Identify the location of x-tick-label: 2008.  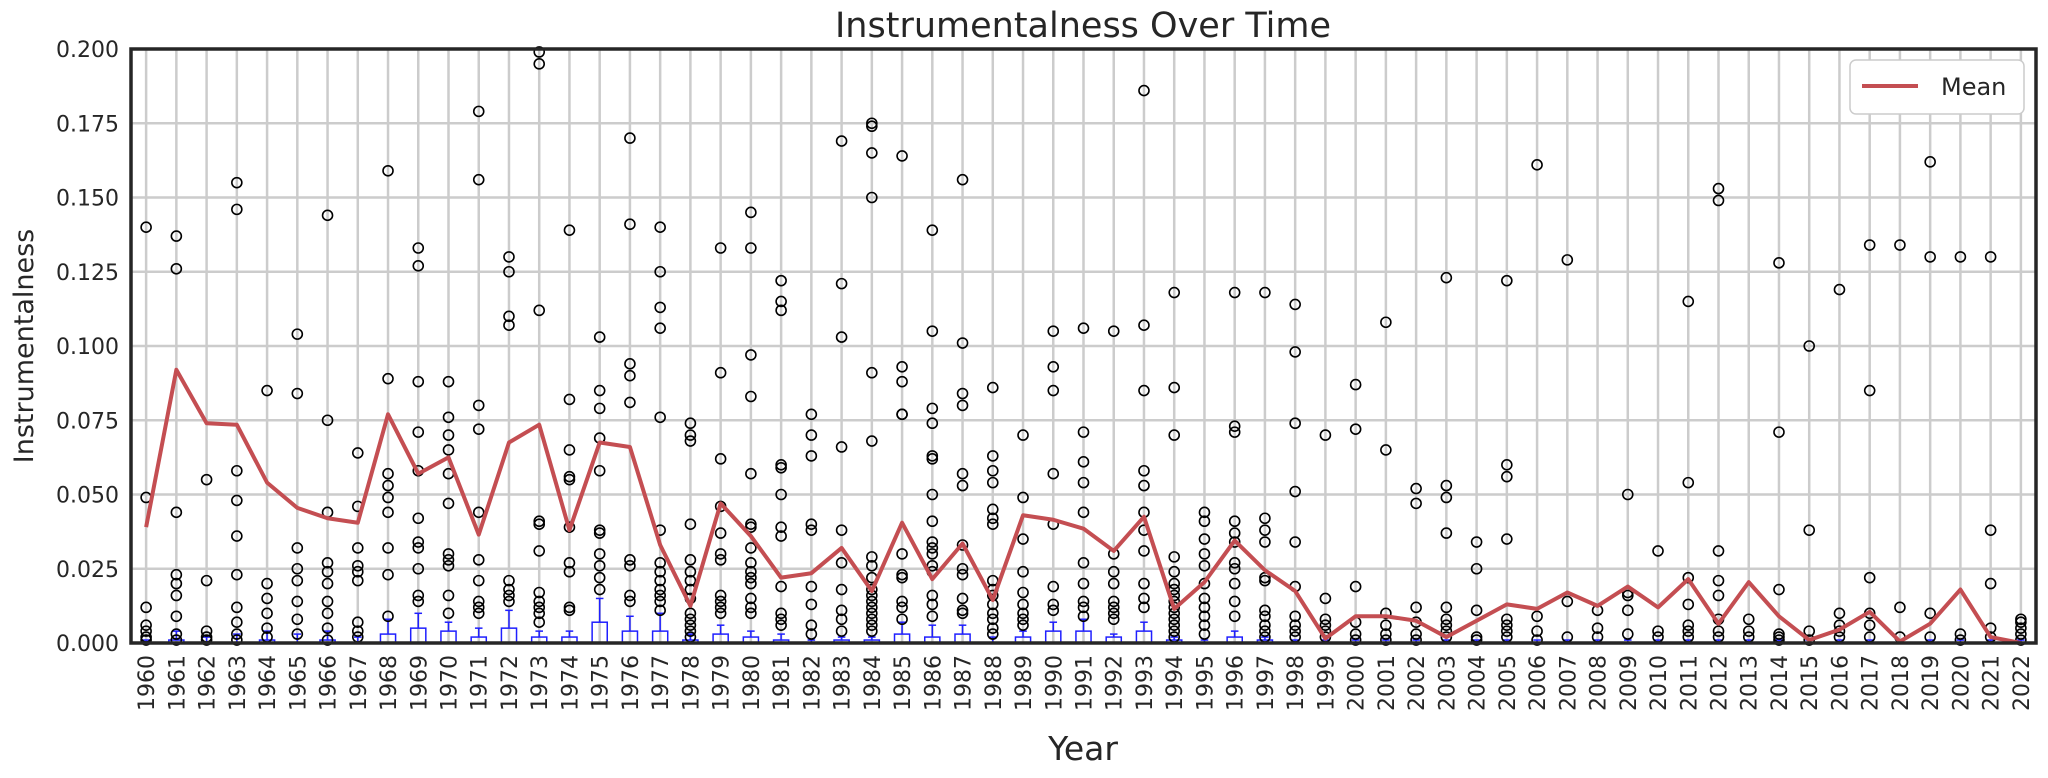
(1599, 683).